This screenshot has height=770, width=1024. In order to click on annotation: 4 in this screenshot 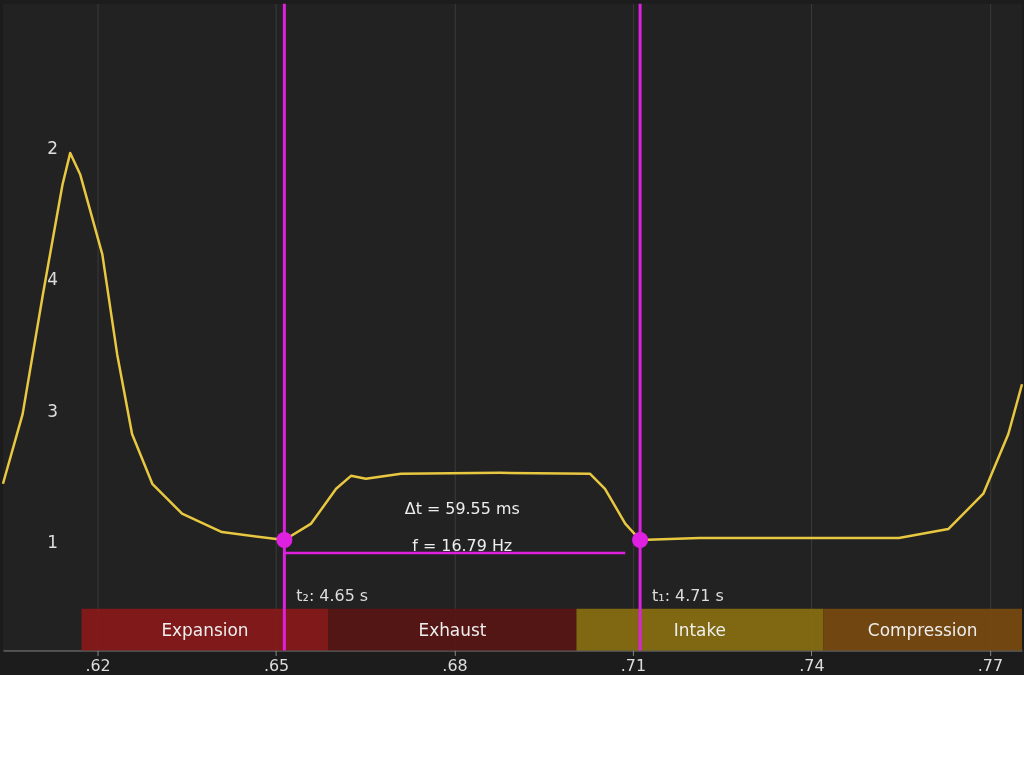, I will do `click(53, 279)`.